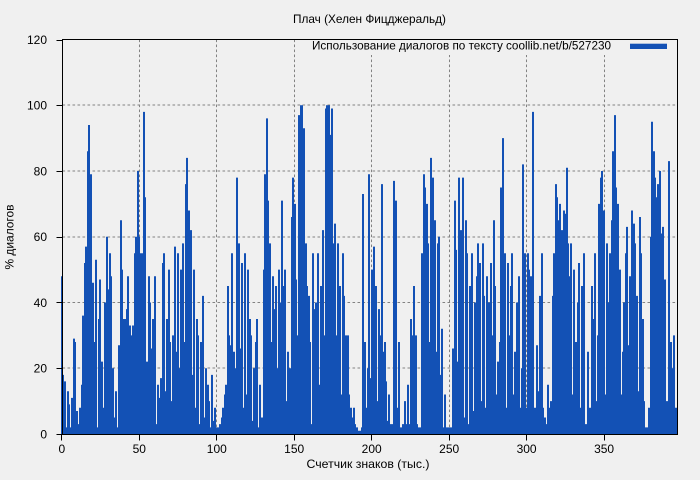 This screenshot has height=480, width=700. What do you see at coordinates (10, 237) in the screenshot?
I see `svg-text: % диалогов` at bounding box center [10, 237].